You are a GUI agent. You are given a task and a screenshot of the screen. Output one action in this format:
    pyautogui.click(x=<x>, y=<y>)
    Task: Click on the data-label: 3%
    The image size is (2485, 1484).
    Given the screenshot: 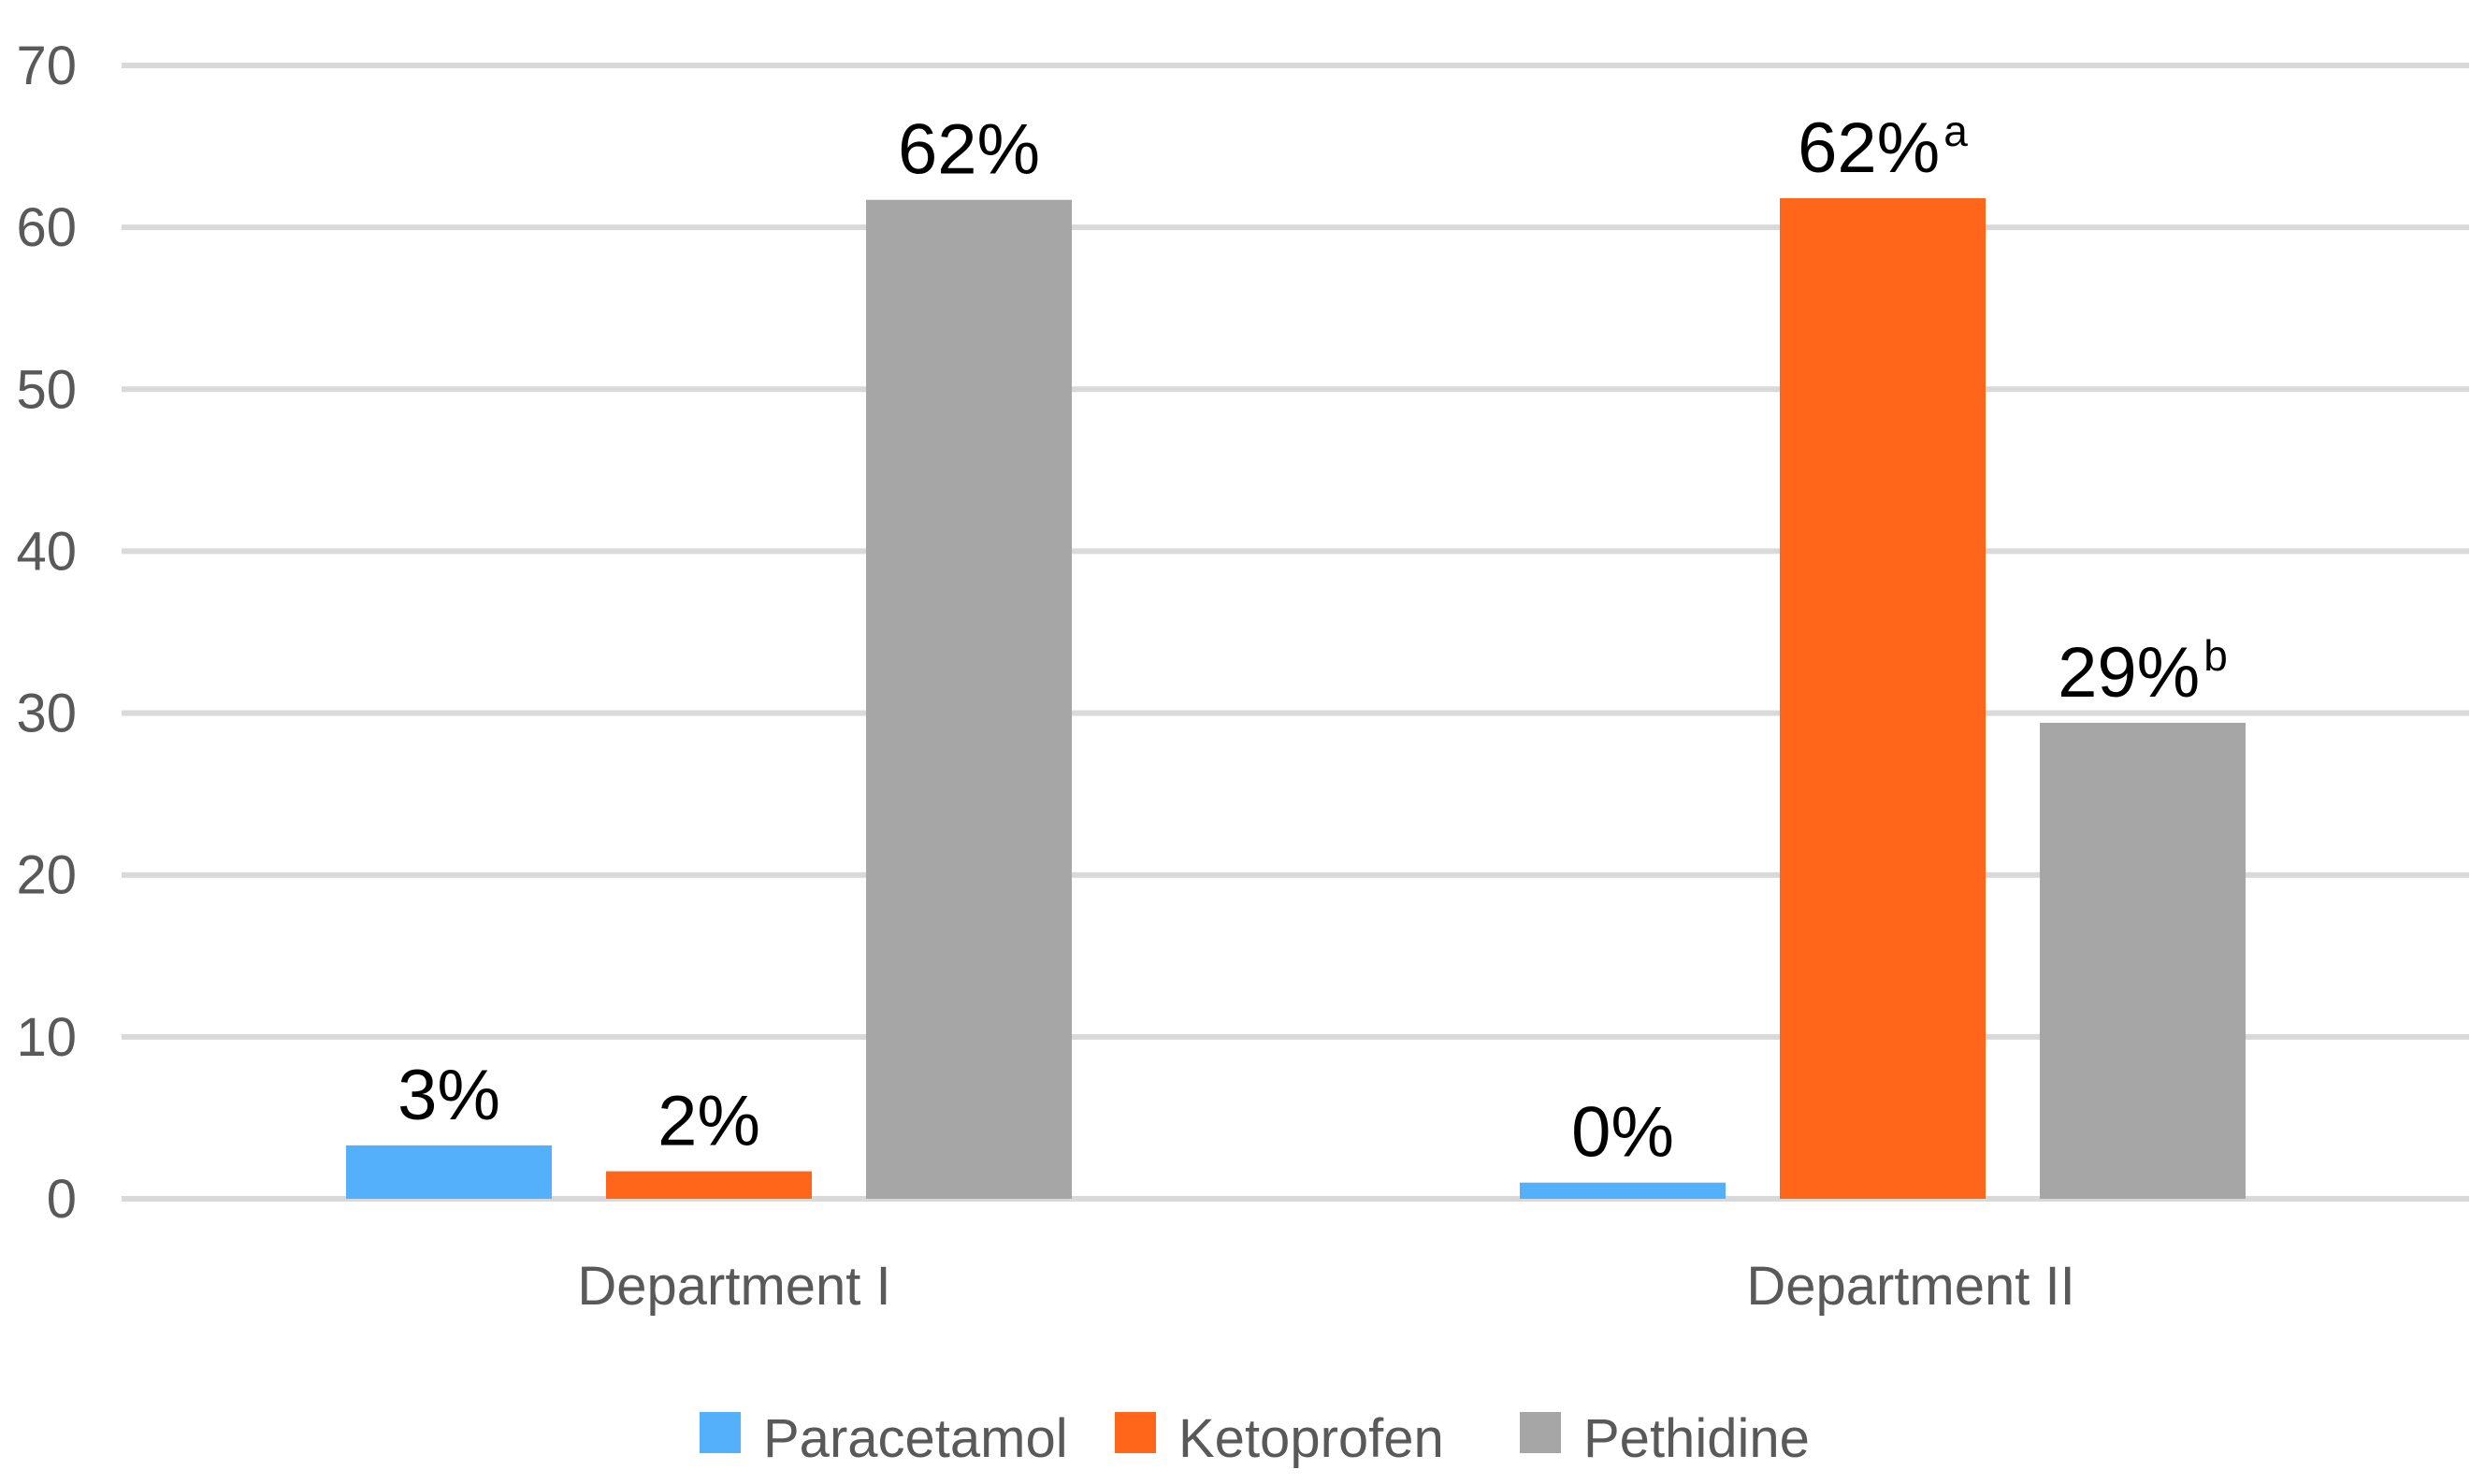 What is the action you would take?
    pyautogui.click(x=448, y=1095)
    